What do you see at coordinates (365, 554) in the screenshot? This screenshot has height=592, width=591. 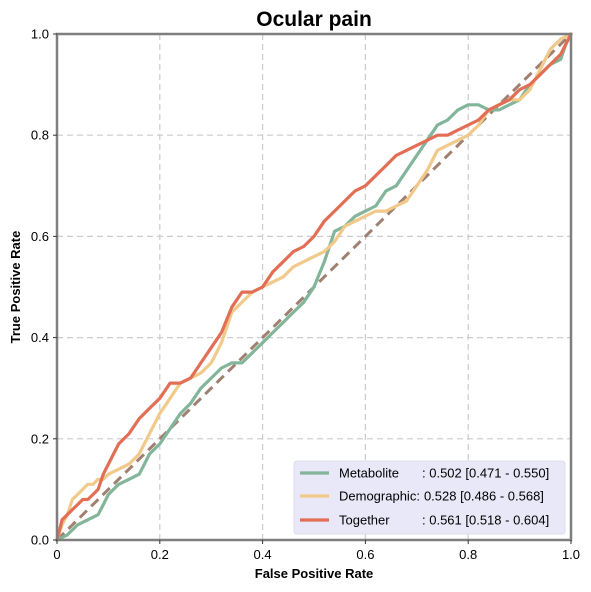 I see `x-tick-label: 0.6` at bounding box center [365, 554].